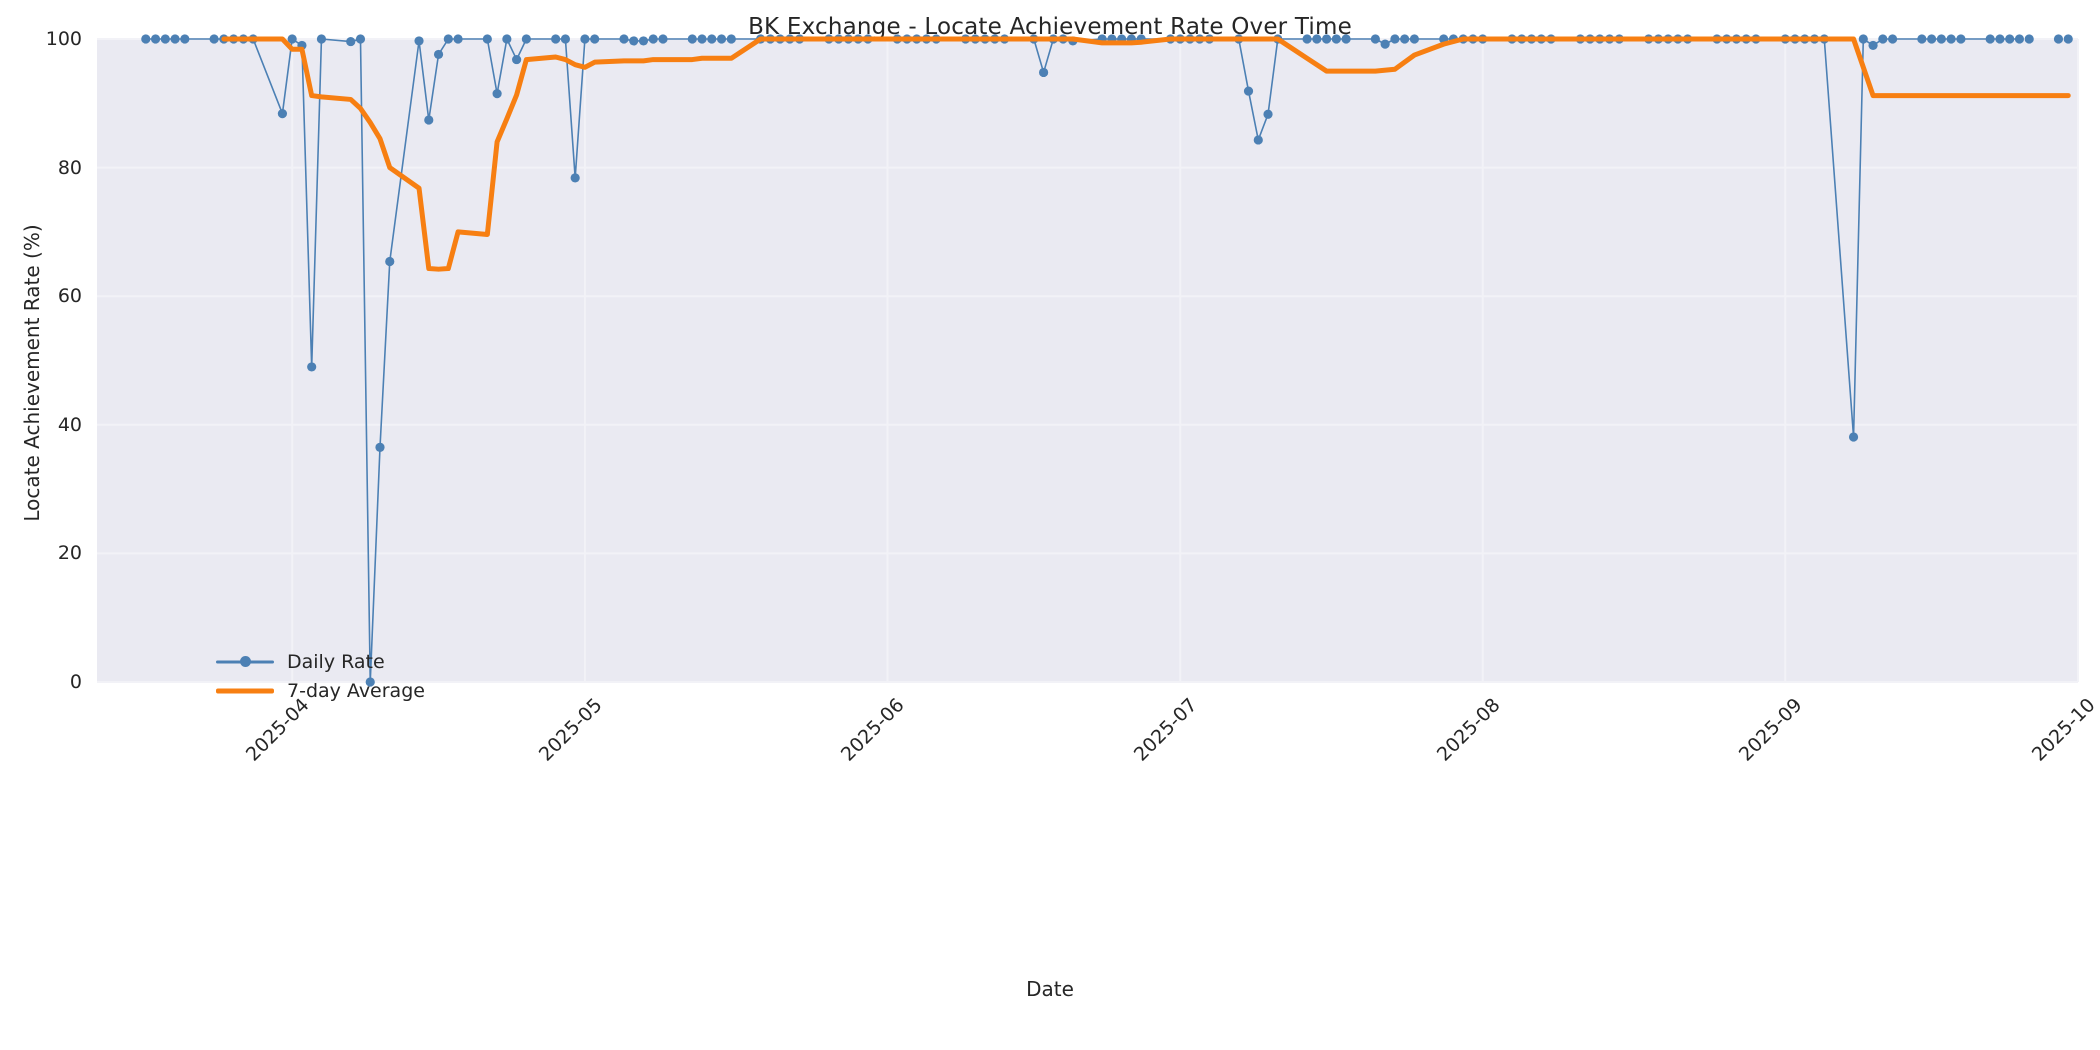 The height and width of the screenshot is (1050, 2100). Describe the element at coordinates (69, 553) in the screenshot. I see `y-tick-label: 20` at that location.